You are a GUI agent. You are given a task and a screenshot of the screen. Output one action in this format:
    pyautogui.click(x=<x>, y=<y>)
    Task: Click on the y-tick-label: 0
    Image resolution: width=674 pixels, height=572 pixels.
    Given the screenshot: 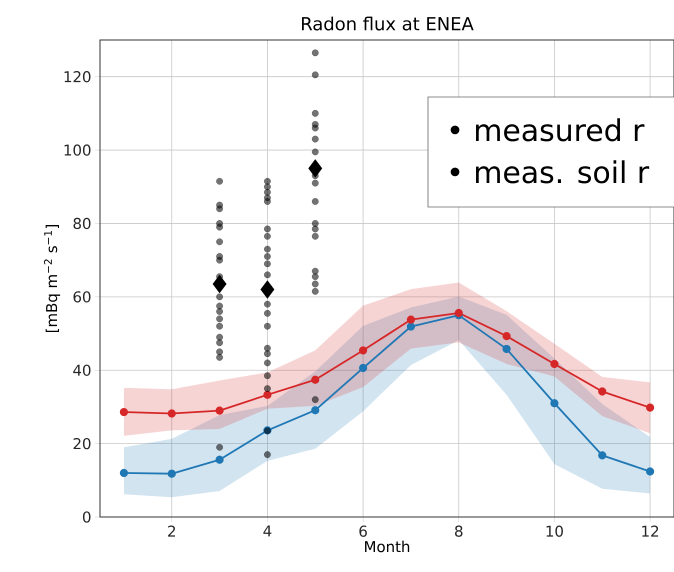 What is the action you would take?
    pyautogui.click(x=86, y=517)
    